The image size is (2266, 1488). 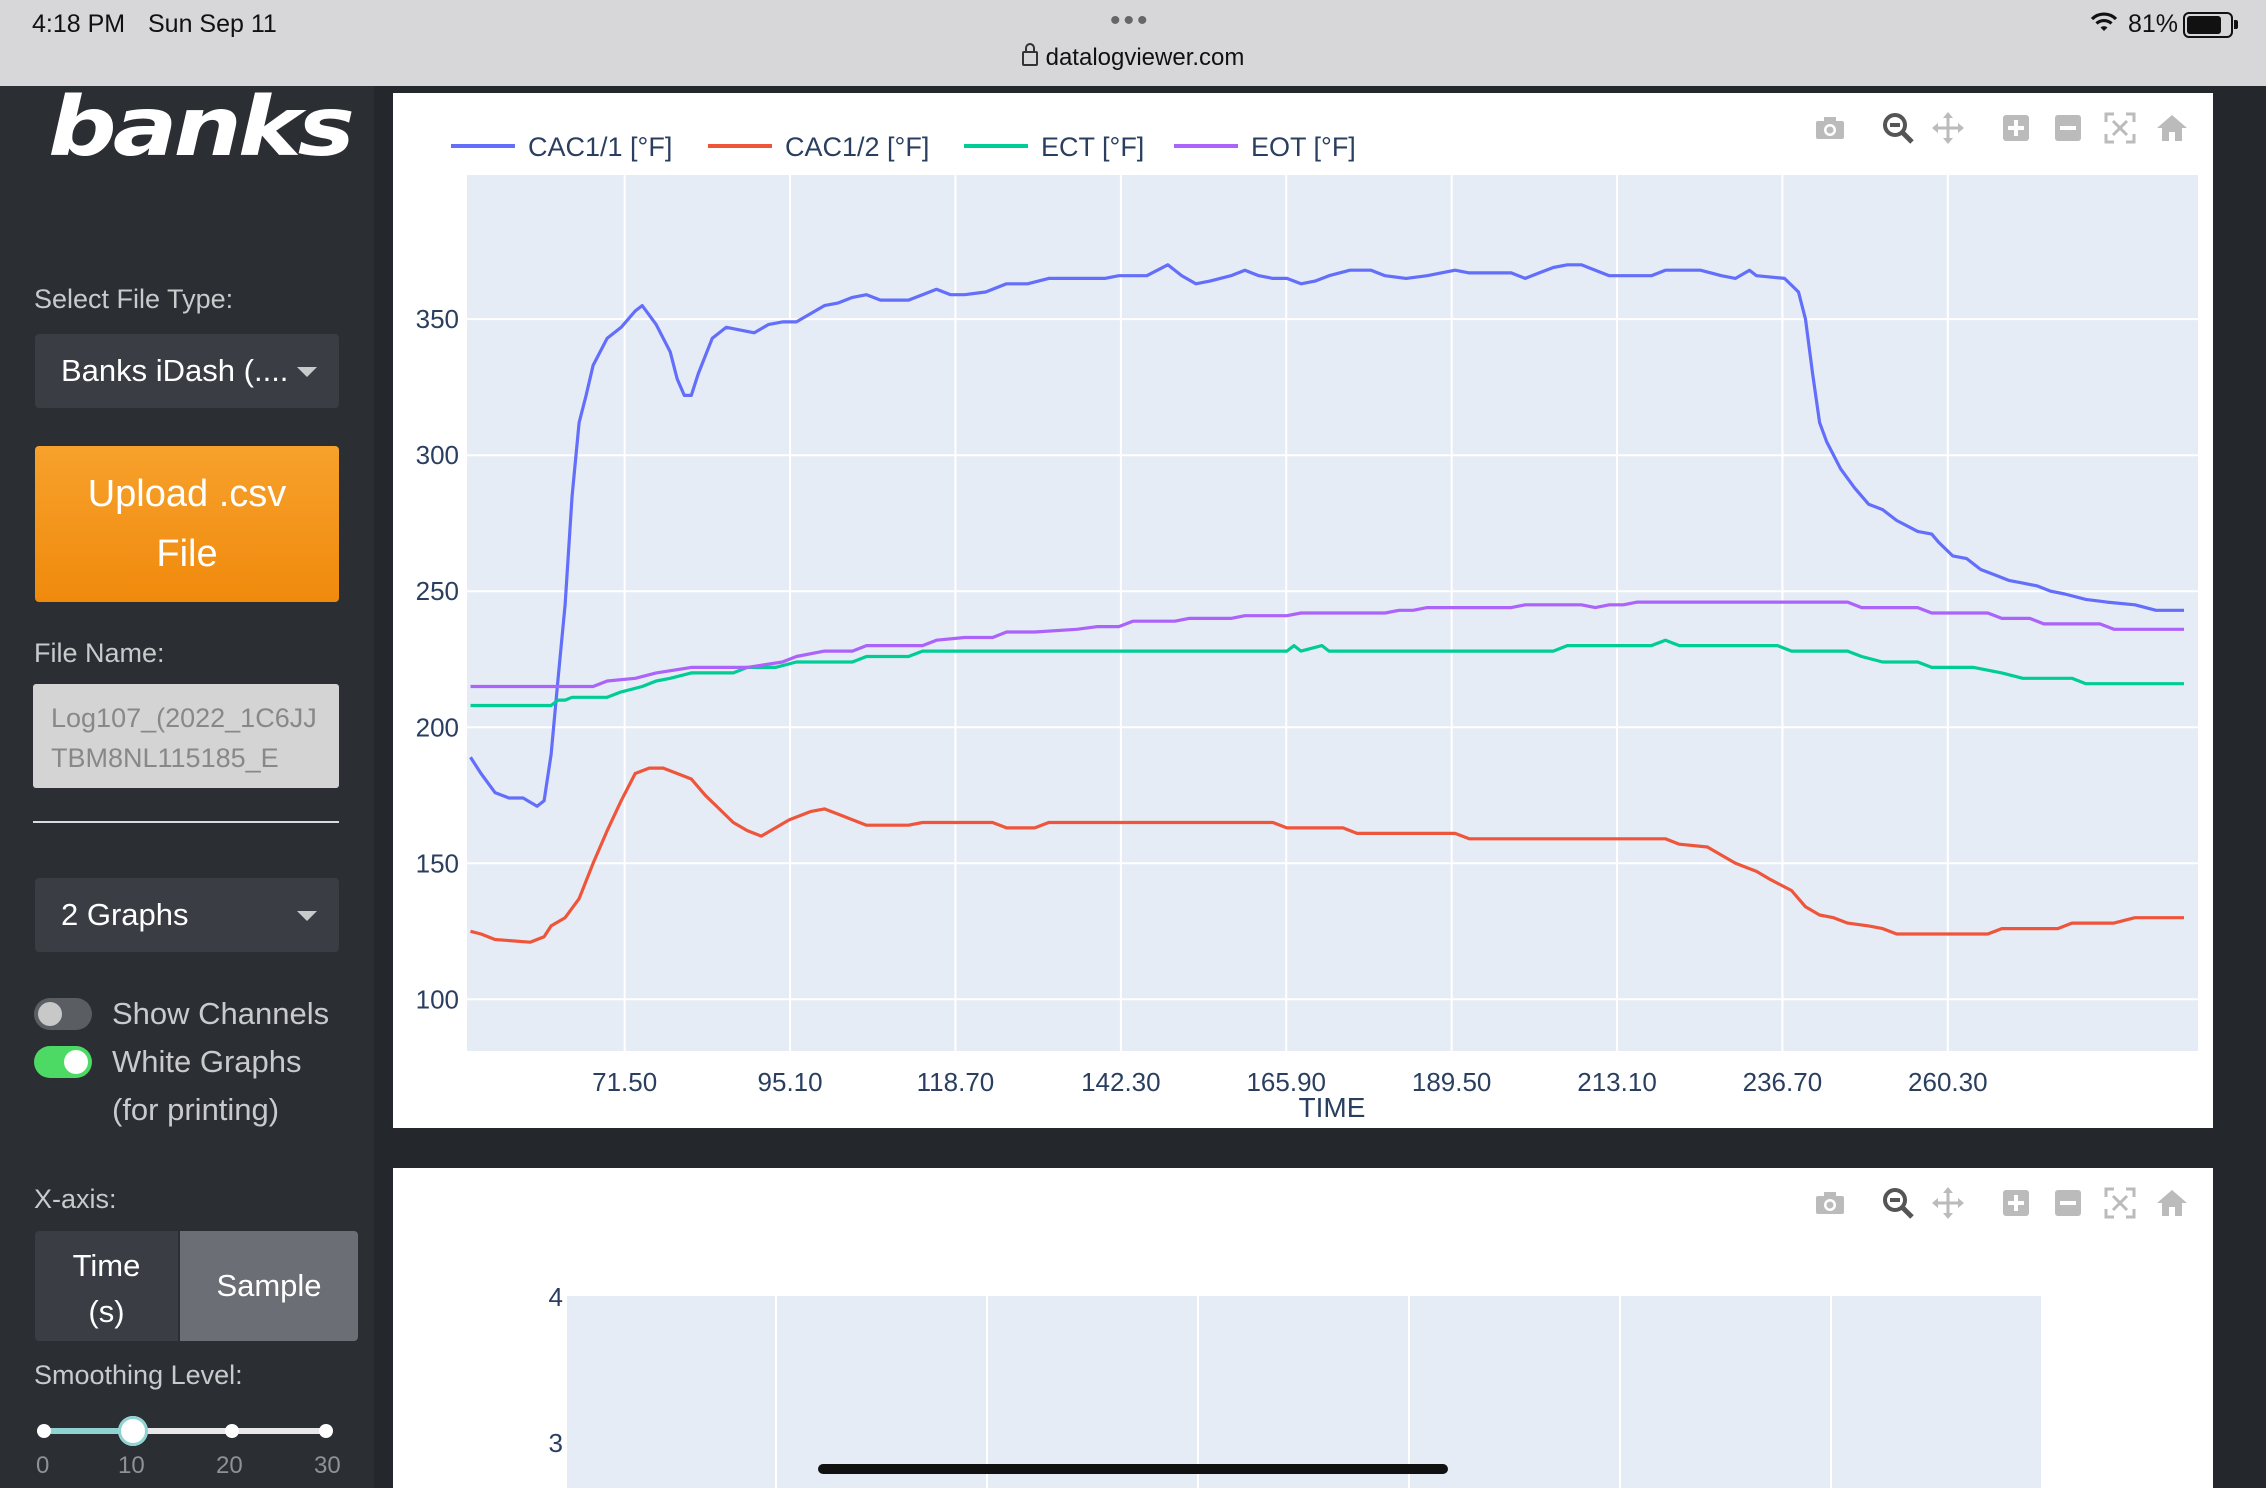 I want to click on legend: CAC1/1 [°F] CAC1/2 [°F] ECT [°F] EOT [°F], so click(x=892, y=140).